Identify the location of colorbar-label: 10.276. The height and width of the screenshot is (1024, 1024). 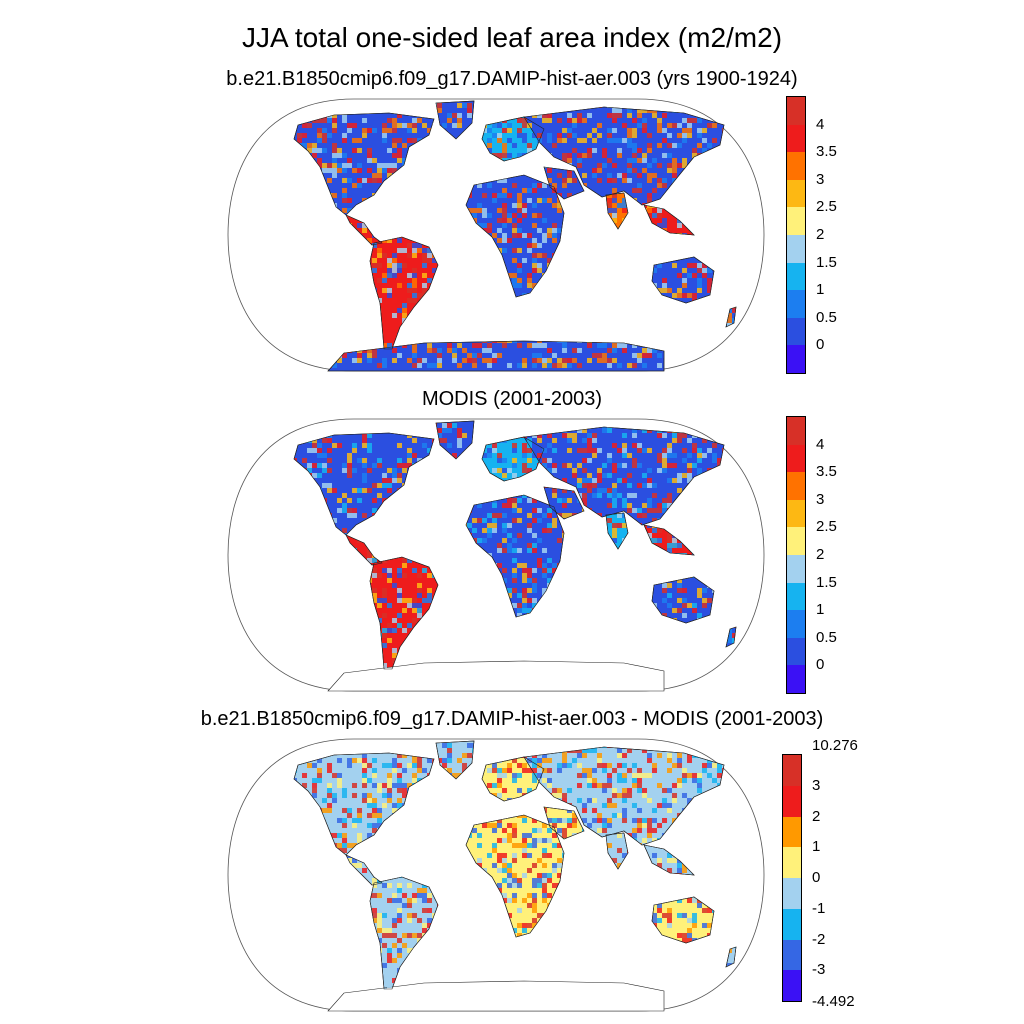
(835, 745).